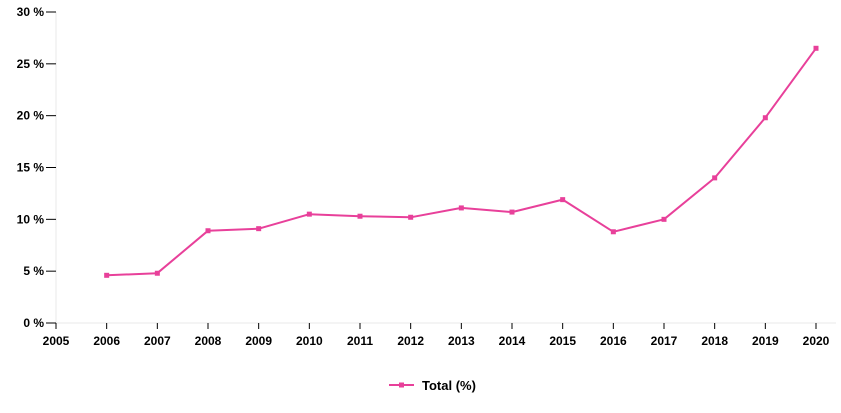 This screenshot has height=413, width=841. I want to click on data-point-2014, so click(512, 212).